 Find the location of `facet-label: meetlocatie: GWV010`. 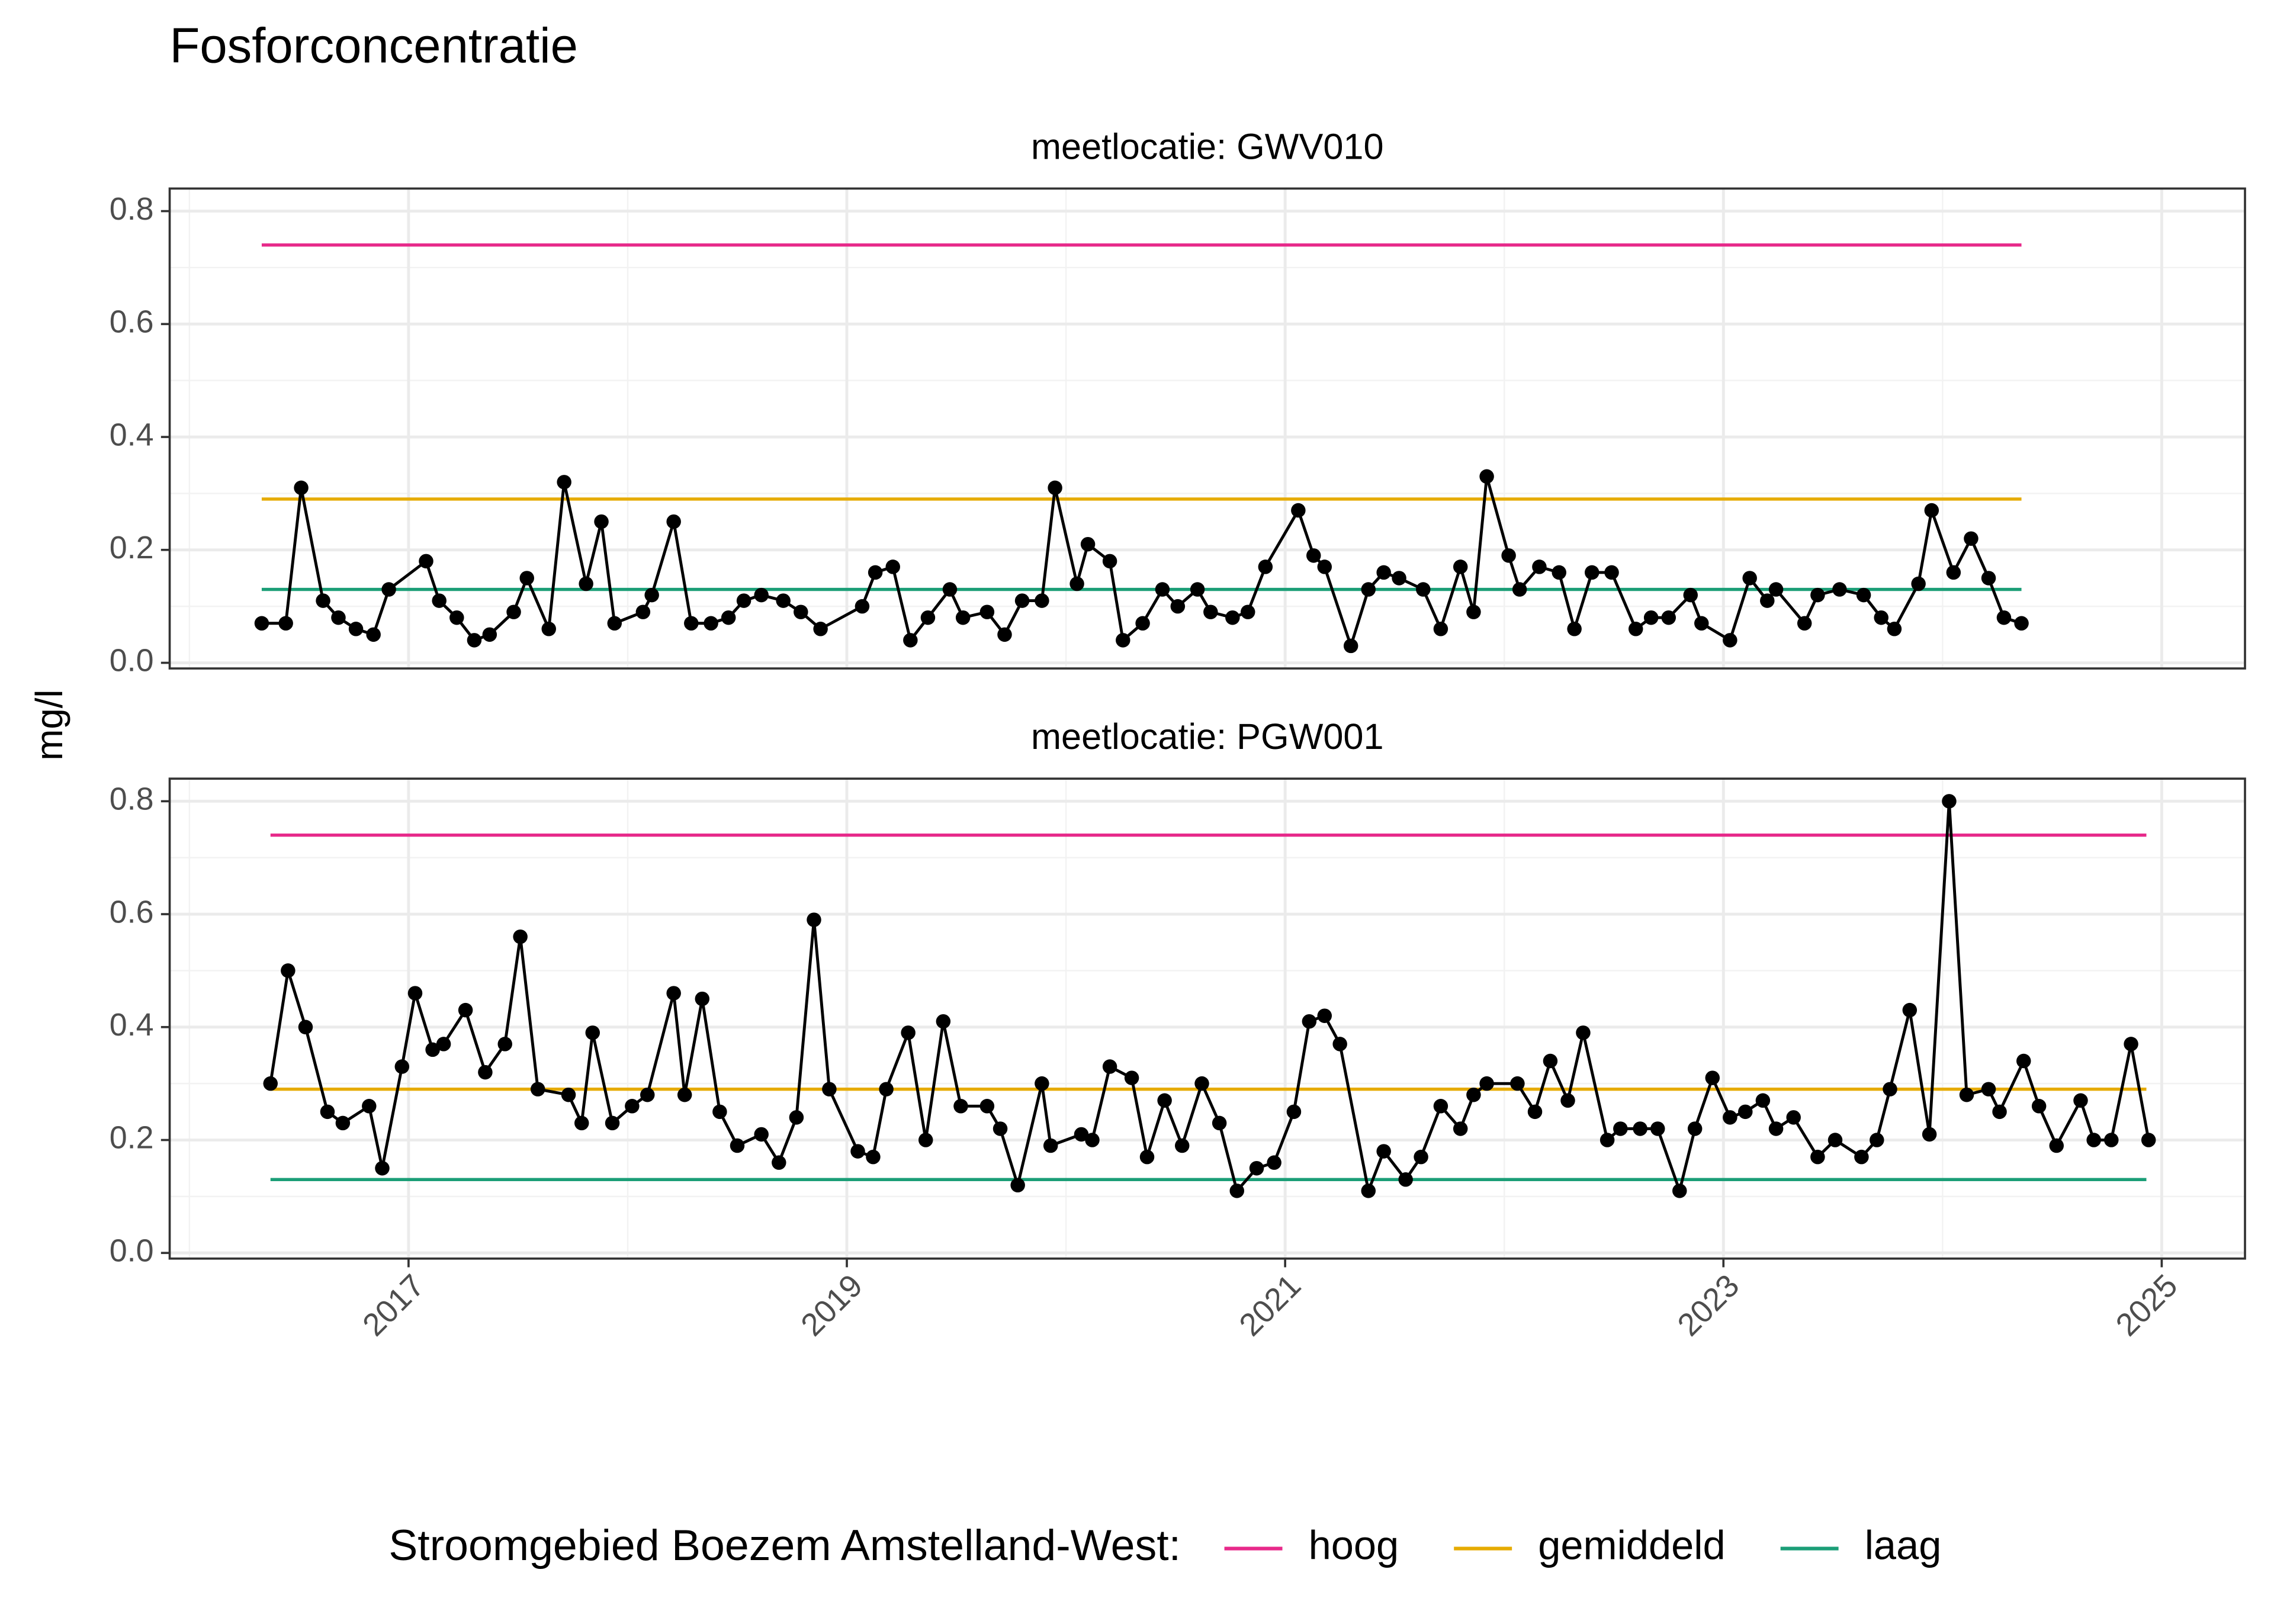

facet-label: meetlocatie: GWV010 is located at coordinates (1207, 146).